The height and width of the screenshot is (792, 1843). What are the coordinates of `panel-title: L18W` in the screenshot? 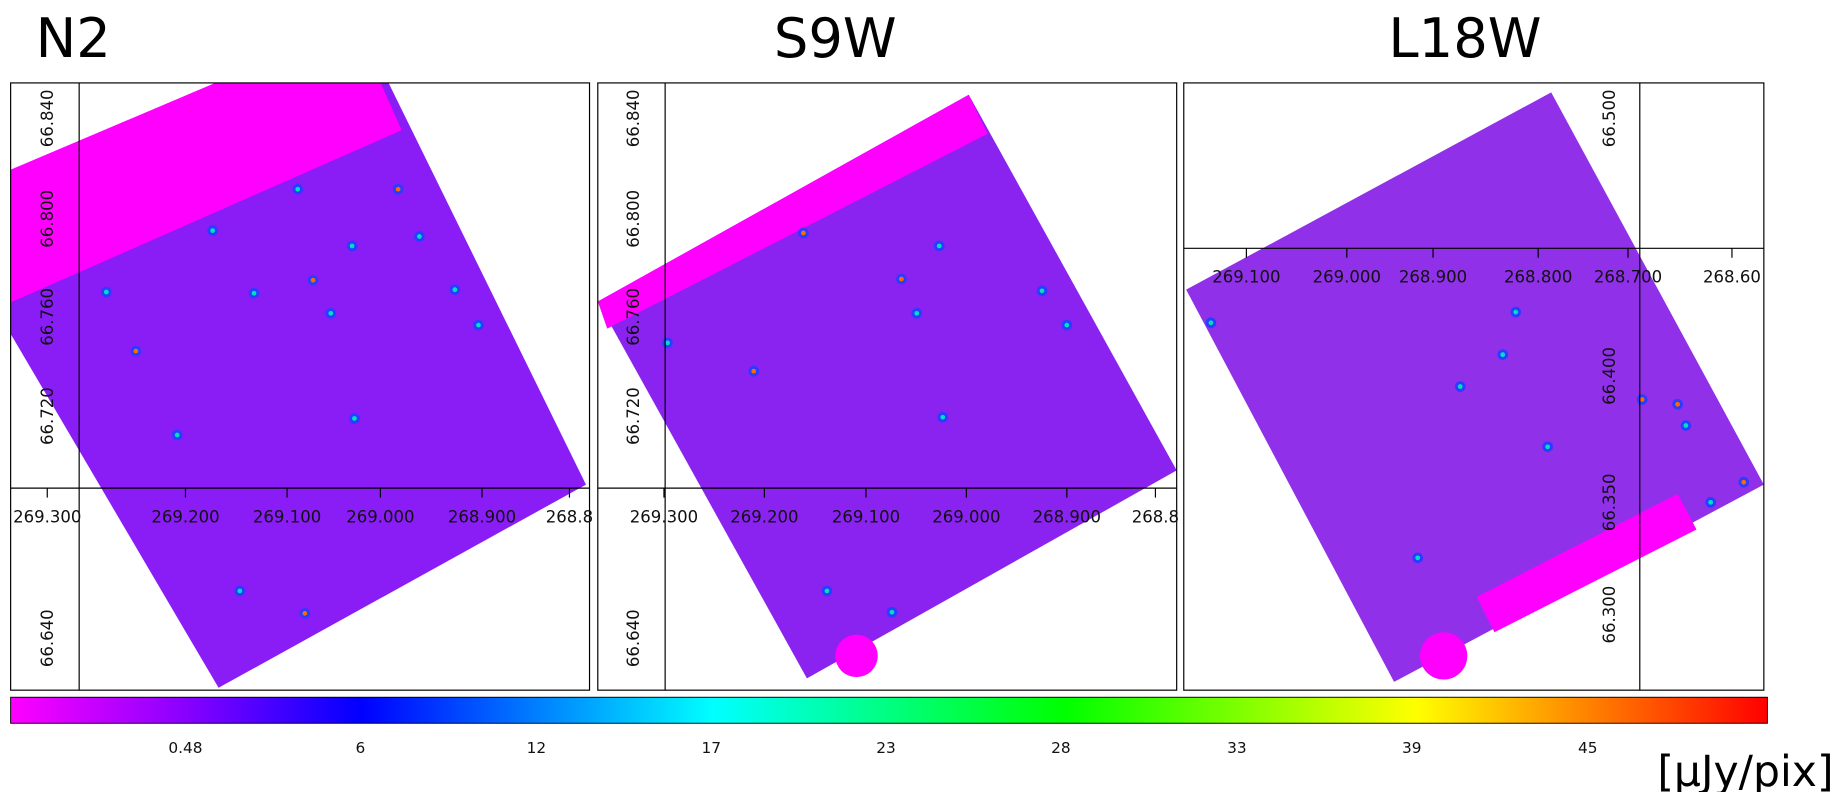 It's located at (1464, 38).